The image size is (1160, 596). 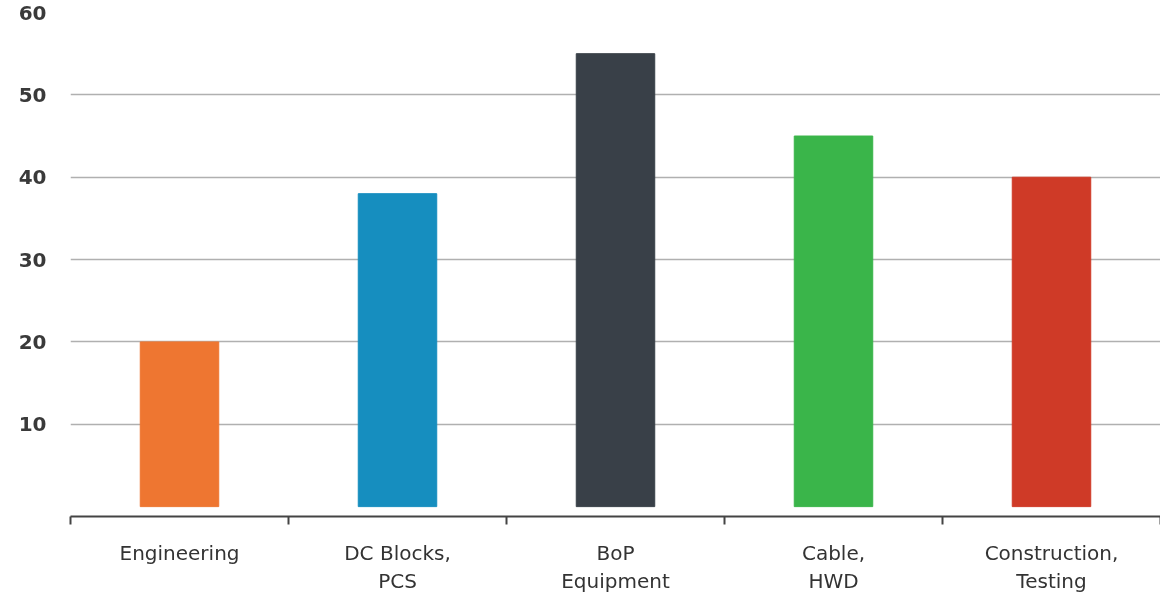 I want to click on y-tick-label: 50, so click(x=32, y=94).